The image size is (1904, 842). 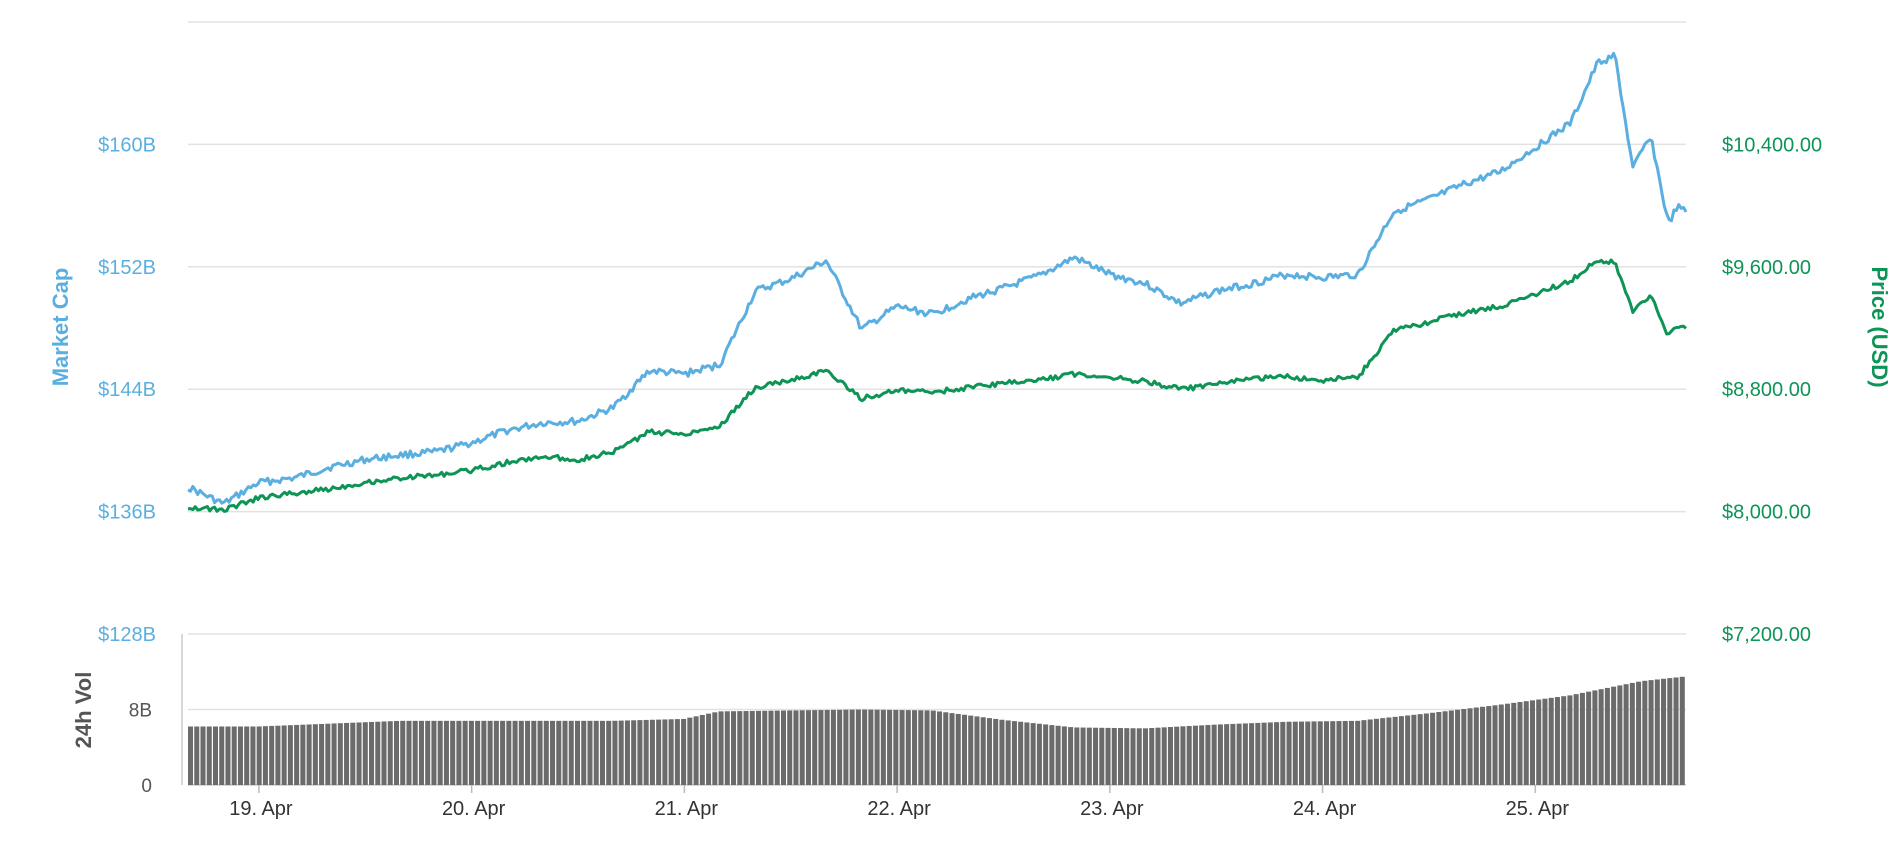 I want to click on volume-bars, so click(x=936, y=730).